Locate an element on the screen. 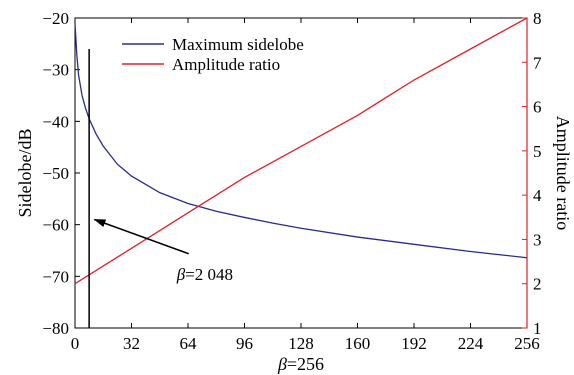  annotation-label: β=2 048 is located at coordinates (204, 274).